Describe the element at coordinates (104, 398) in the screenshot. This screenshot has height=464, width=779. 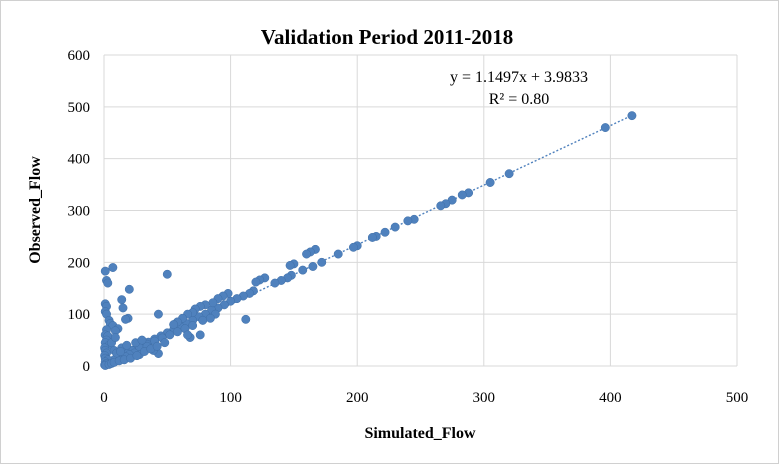
I see `x-tick-label: 0` at that location.